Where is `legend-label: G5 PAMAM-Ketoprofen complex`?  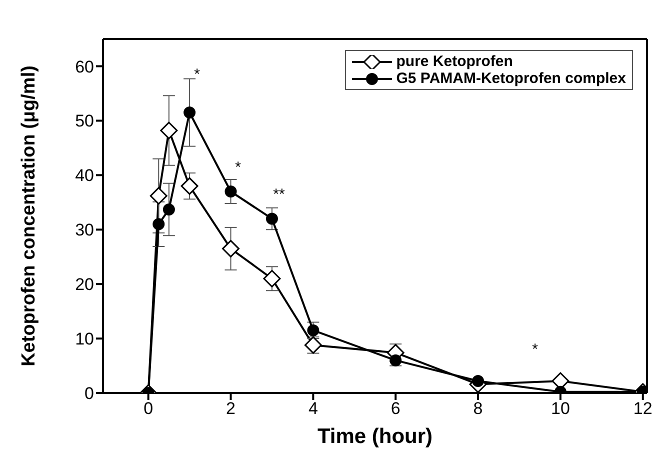
legend-label: G5 PAMAM-Ketoprofen complex is located at coordinates (511, 78).